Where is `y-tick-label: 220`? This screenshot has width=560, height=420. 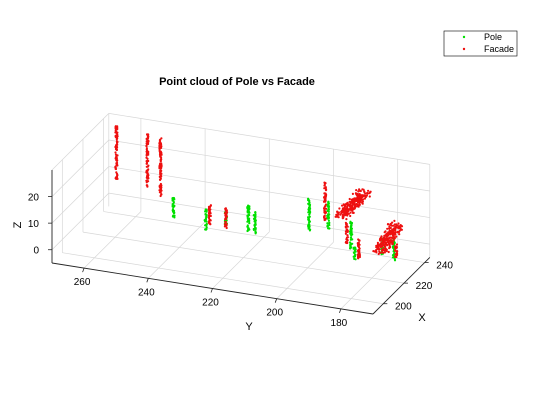
y-tick-label: 220 is located at coordinates (210, 303).